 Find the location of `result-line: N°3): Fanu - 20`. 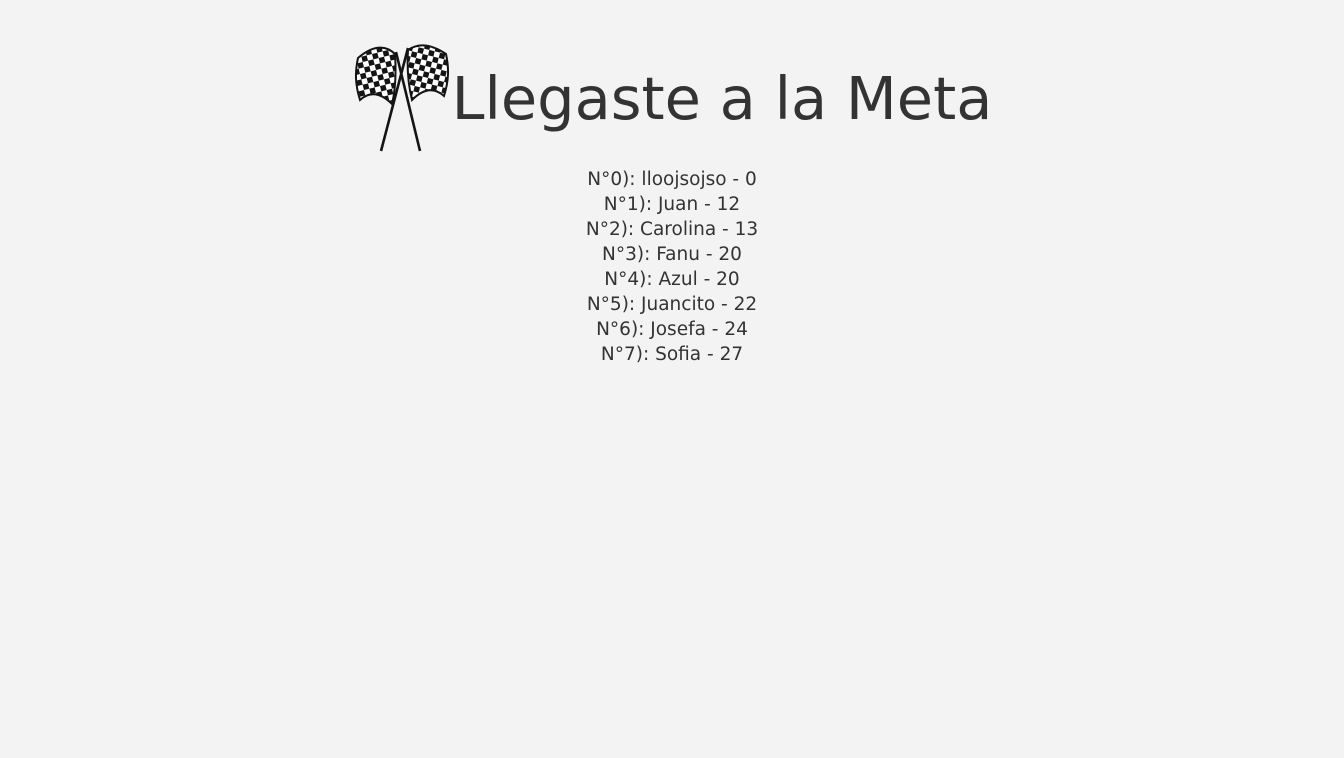

result-line: N°3): Fanu - 20 is located at coordinates (672, 254).